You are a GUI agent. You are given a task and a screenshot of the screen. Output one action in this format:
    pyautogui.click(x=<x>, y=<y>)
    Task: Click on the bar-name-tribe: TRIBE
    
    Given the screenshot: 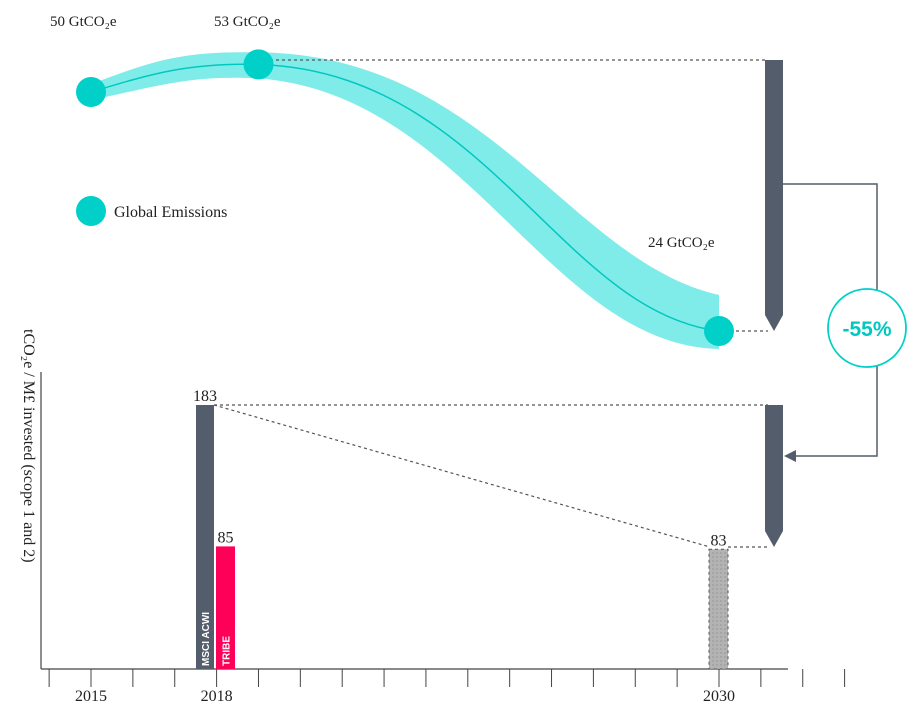 What is the action you would take?
    pyautogui.click(x=227, y=651)
    